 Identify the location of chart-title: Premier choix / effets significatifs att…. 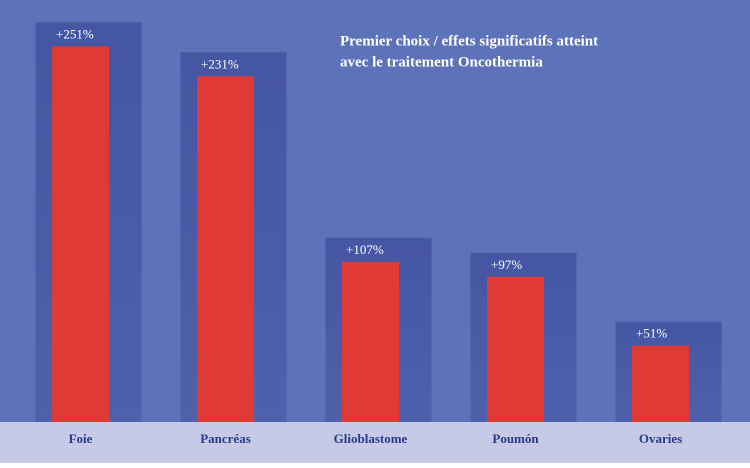
(469, 41).